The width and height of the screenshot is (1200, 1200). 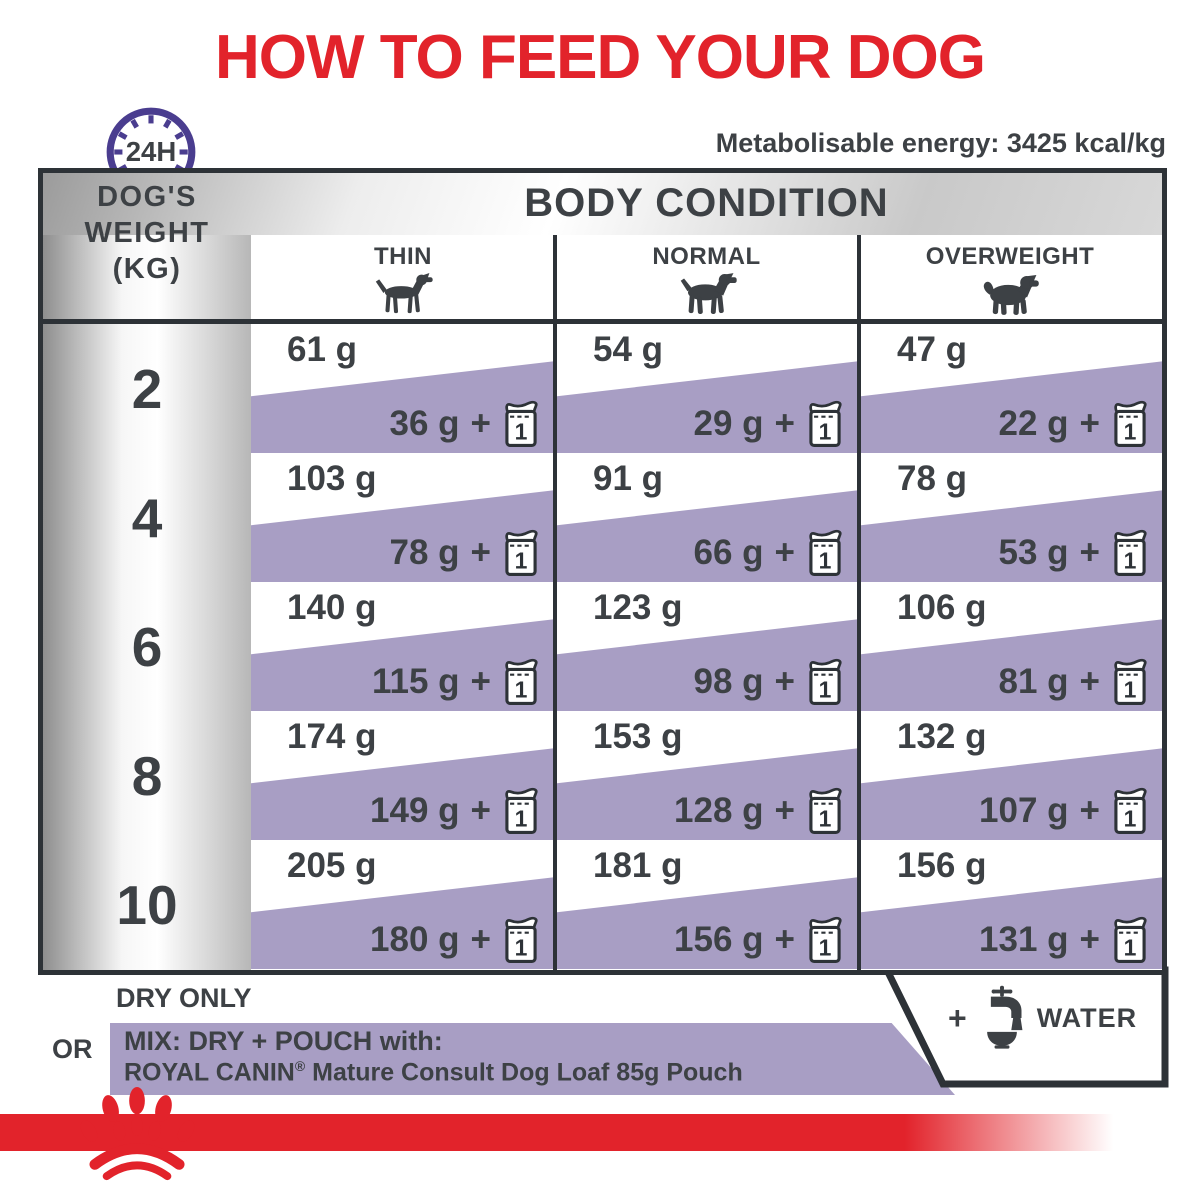 What do you see at coordinates (1087, 1017) in the screenshot?
I see `water-label: WATER` at bounding box center [1087, 1017].